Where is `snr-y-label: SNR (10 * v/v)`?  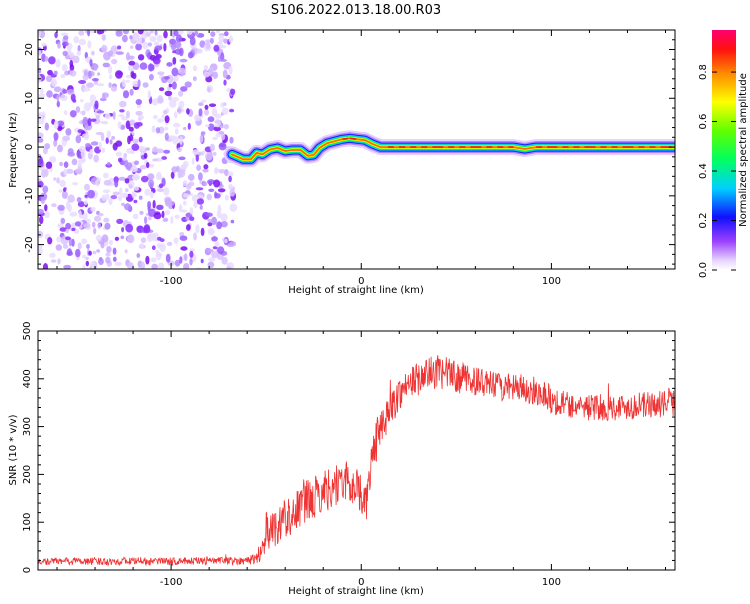
snr-y-label: SNR (10 * v/v) is located at coordinates (13, 449).